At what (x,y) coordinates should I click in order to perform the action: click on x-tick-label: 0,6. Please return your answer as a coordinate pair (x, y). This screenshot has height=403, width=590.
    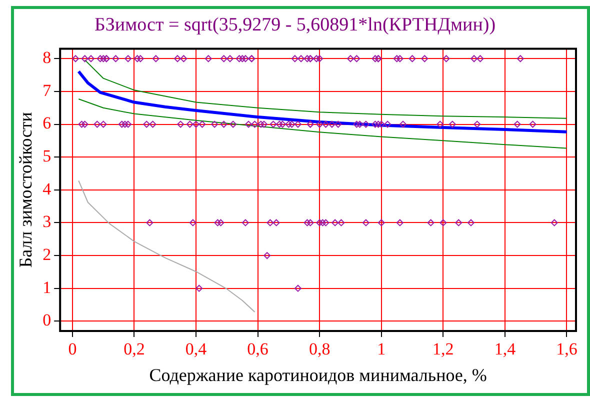
    Looking at the image, I should click on (257, 349).